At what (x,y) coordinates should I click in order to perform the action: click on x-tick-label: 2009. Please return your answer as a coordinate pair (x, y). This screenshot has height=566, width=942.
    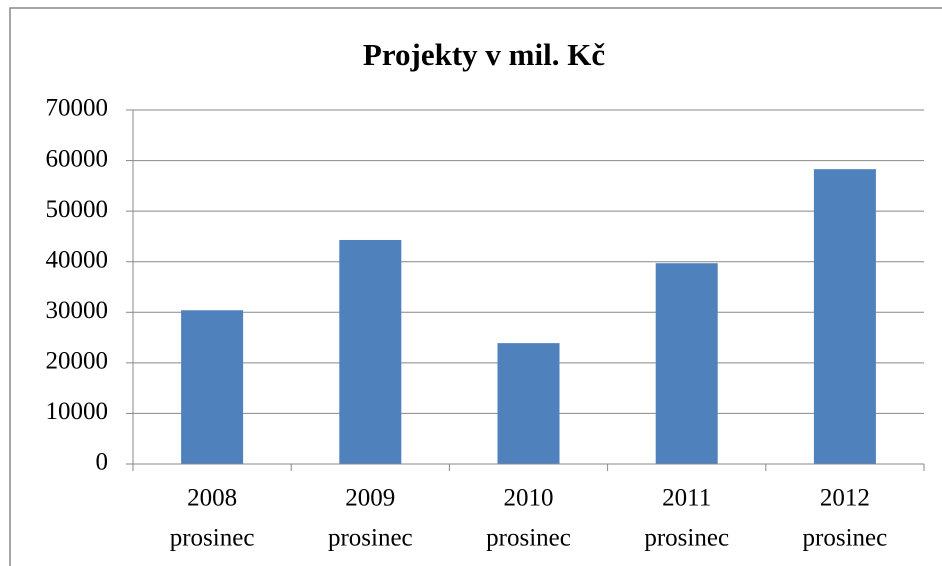
    Looking at the image, I should click on (370, 498).